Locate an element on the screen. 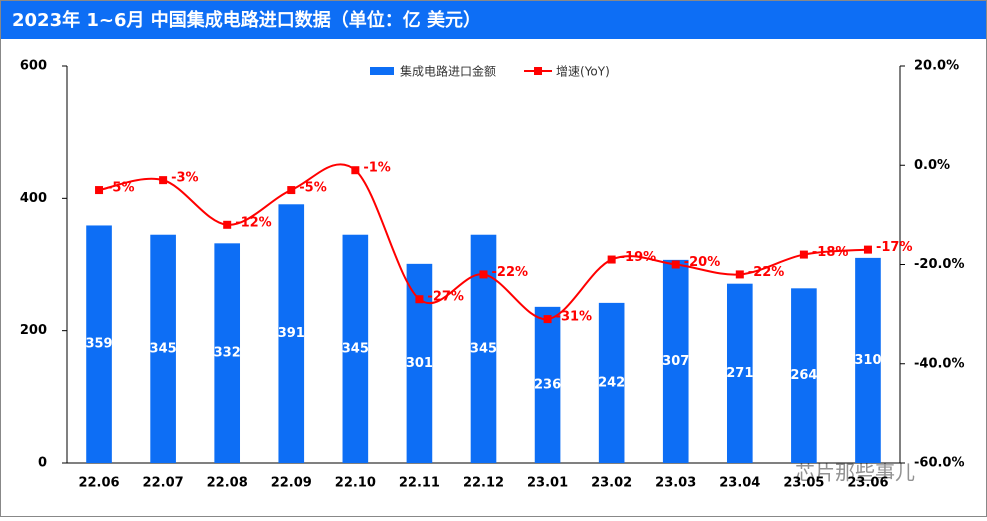  legend-swatch is located at coordinates (382, 71).